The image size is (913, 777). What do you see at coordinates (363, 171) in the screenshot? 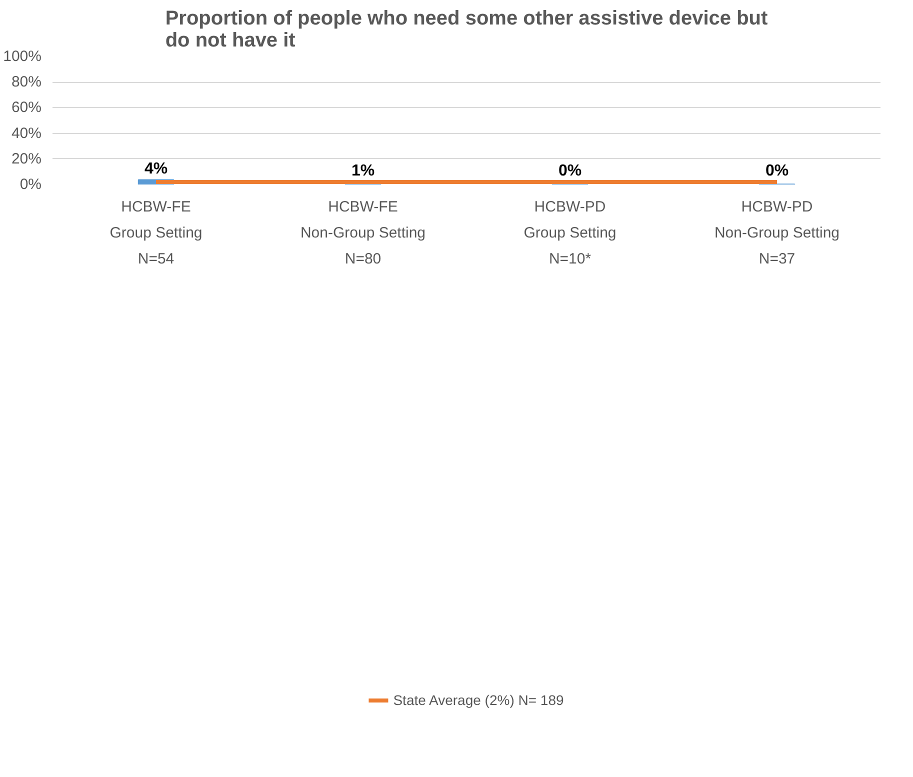
I see `data-label: 1%` at bounding box center [363, 171].